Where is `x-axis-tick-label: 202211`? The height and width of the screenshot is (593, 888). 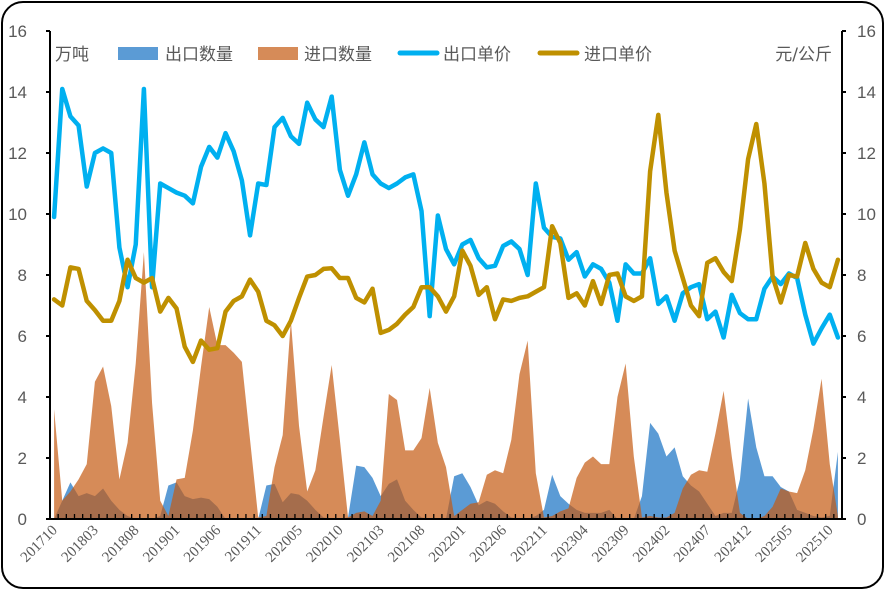
x-axis-tick-label: 202211 is located at coordinates (529, 544).